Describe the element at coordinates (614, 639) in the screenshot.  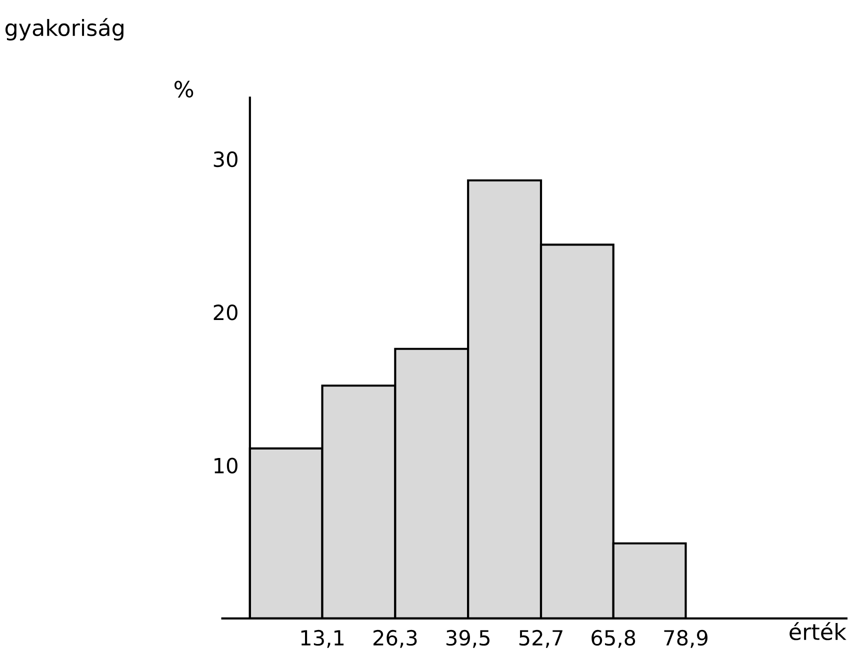
I see `x-tick-label: 65,8` at that location.